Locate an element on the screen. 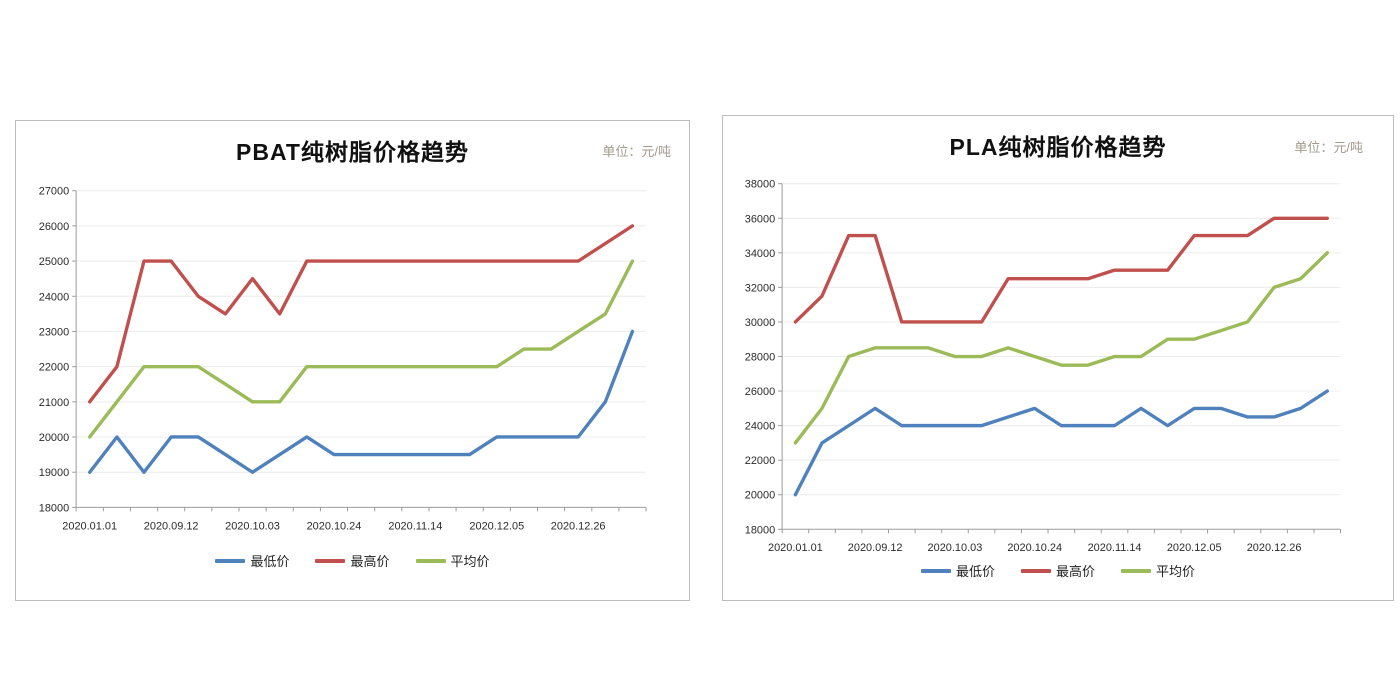 This screenshot has height=700, width=1400. pbat-legend: 最低价 最高价 平均价 is located at coordinates (352, 560).